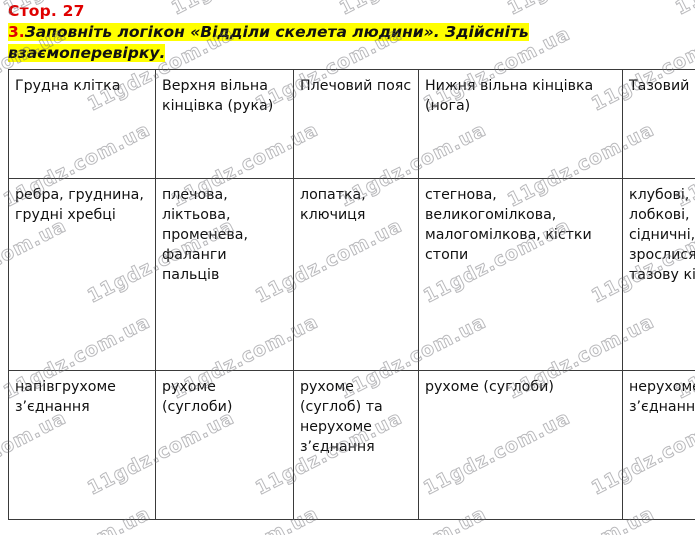 This screenshot has width=695, height=535. Describe the element at coordinates (509, 95) in the screenshot. I see `header-label-4: Нижня вільна кінцівка (нога)` at that location.